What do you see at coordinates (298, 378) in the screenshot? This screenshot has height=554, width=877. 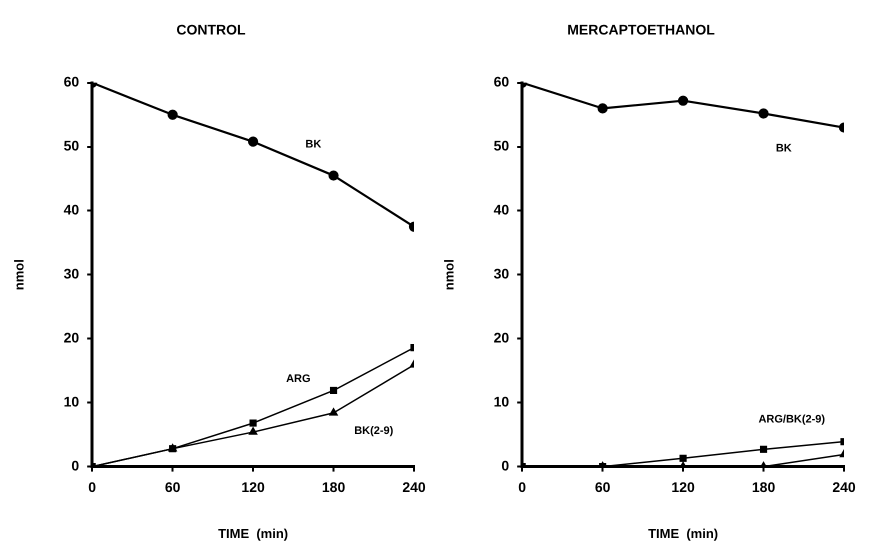 I see `series-label: ARG` at bounding box center [298, 378].